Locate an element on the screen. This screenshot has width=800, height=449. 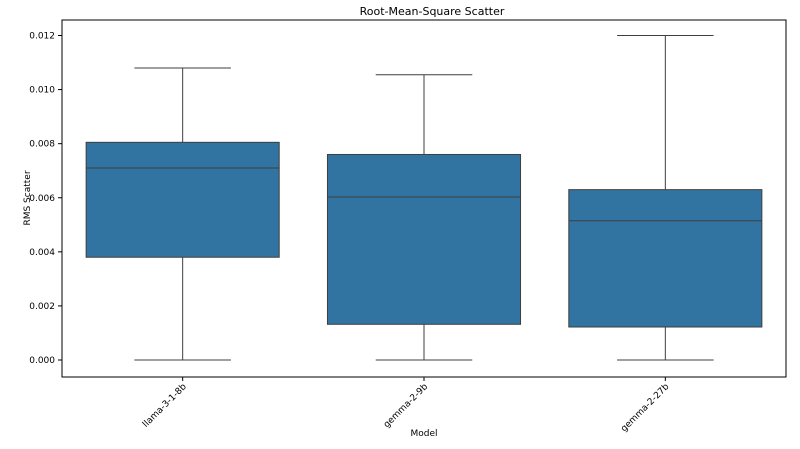
y-tick-label: 0.004 is located at coordinates (42, 253).